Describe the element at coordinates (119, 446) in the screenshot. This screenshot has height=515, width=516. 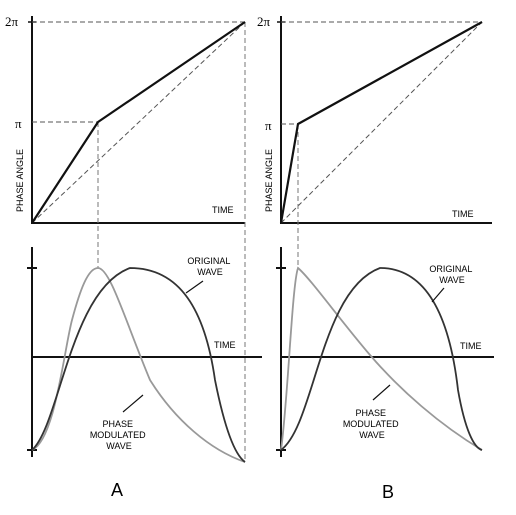
I see `panel-a-modulated-label-line-3: WAVE` at that location.